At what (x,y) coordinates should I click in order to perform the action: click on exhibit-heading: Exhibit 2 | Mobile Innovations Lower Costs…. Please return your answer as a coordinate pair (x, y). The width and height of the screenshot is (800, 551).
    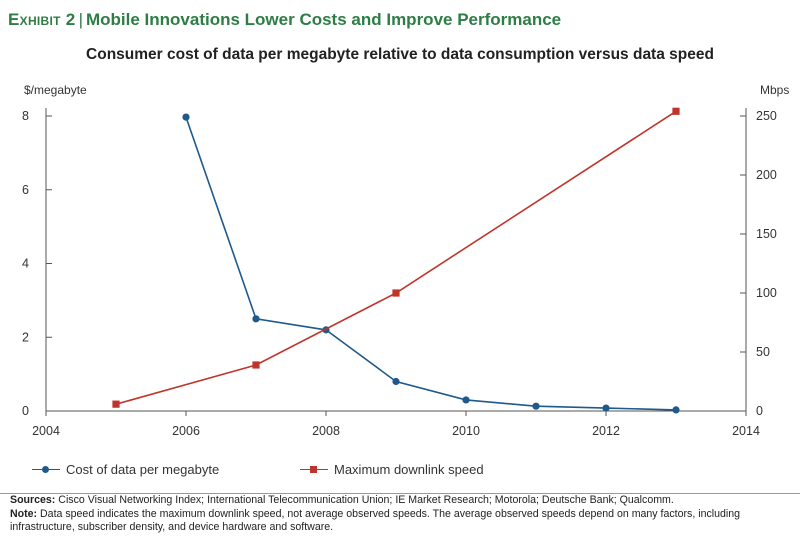
    Looking at the image, I should click on (284, 20).